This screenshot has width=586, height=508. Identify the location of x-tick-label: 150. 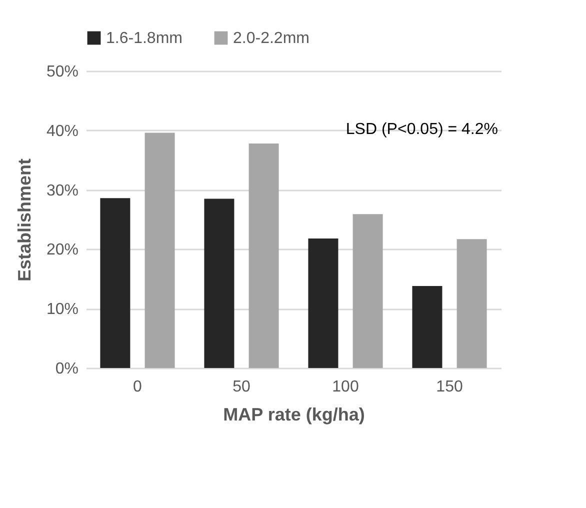
(449, 387).